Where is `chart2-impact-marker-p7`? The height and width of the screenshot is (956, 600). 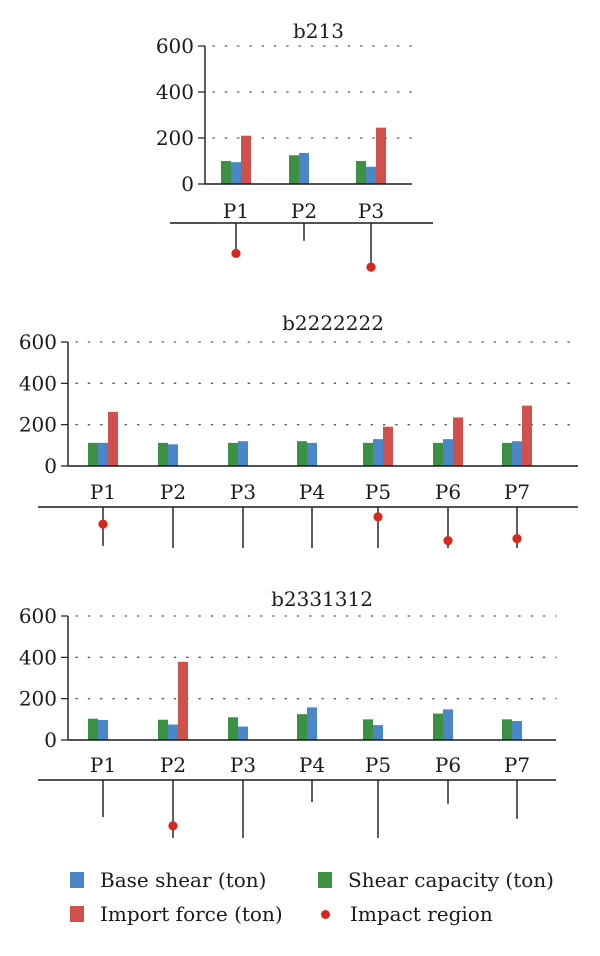
chart2-impact-marker-p7 is located at coordinates (517, 538).